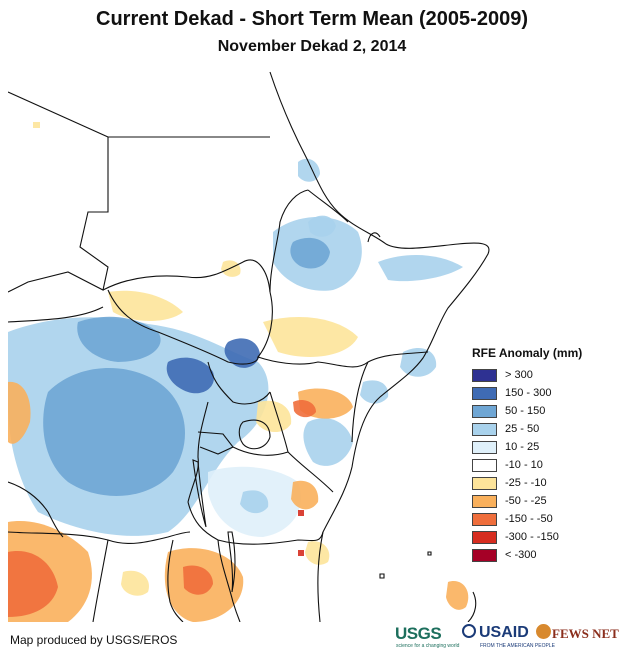 This screenshot has width=624, height=653. I want to click on legend-item: -10 - 10, so click(527, 465).